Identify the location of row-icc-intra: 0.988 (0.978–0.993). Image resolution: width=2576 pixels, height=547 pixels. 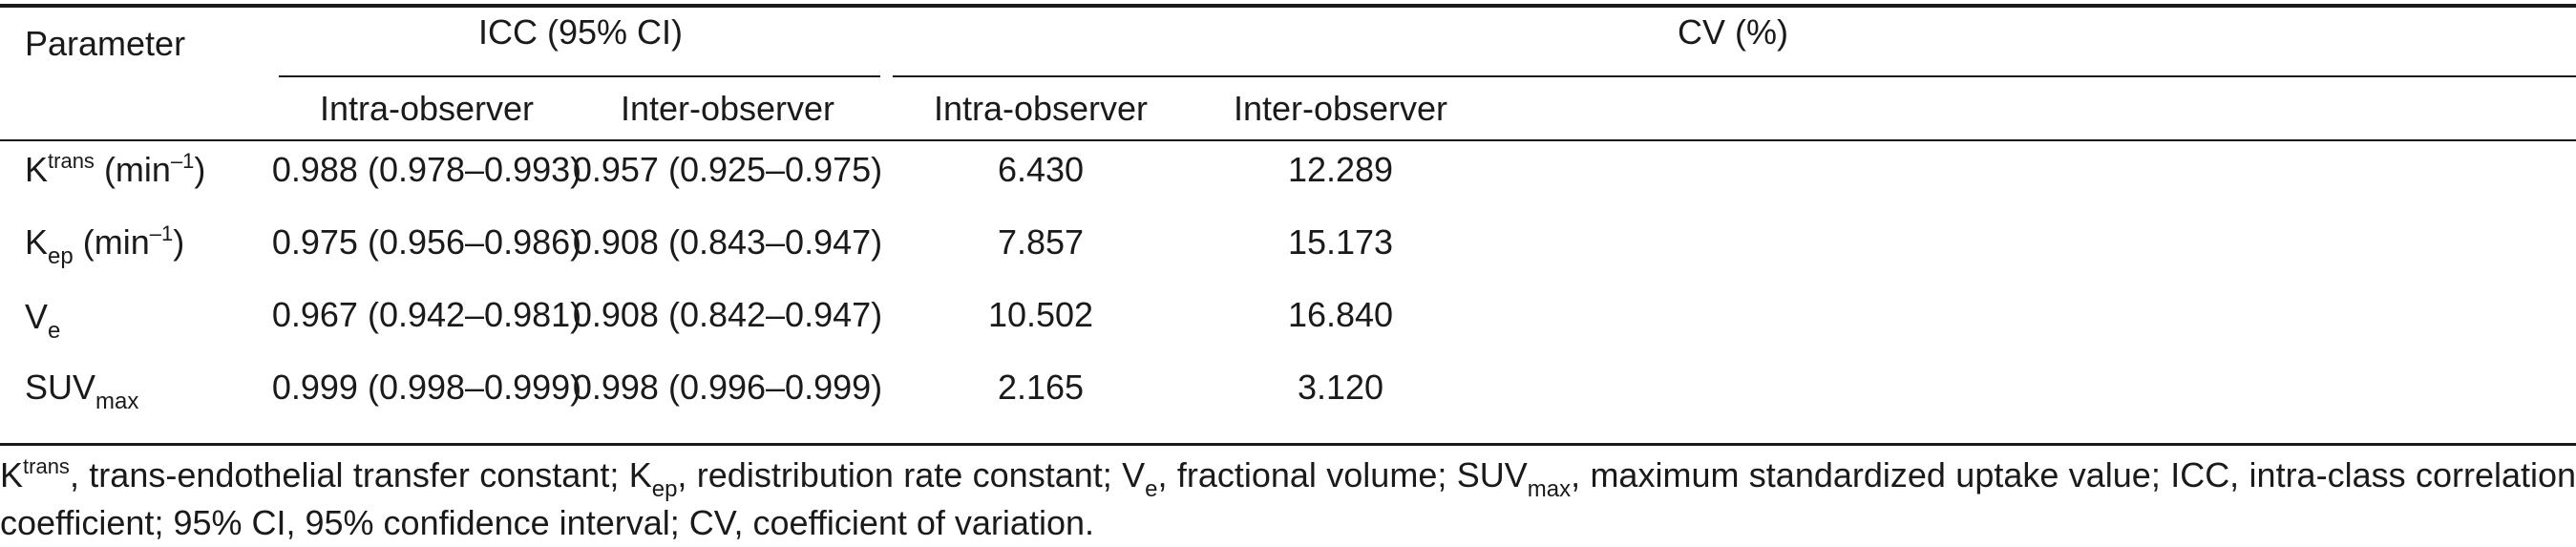
(426, 170).